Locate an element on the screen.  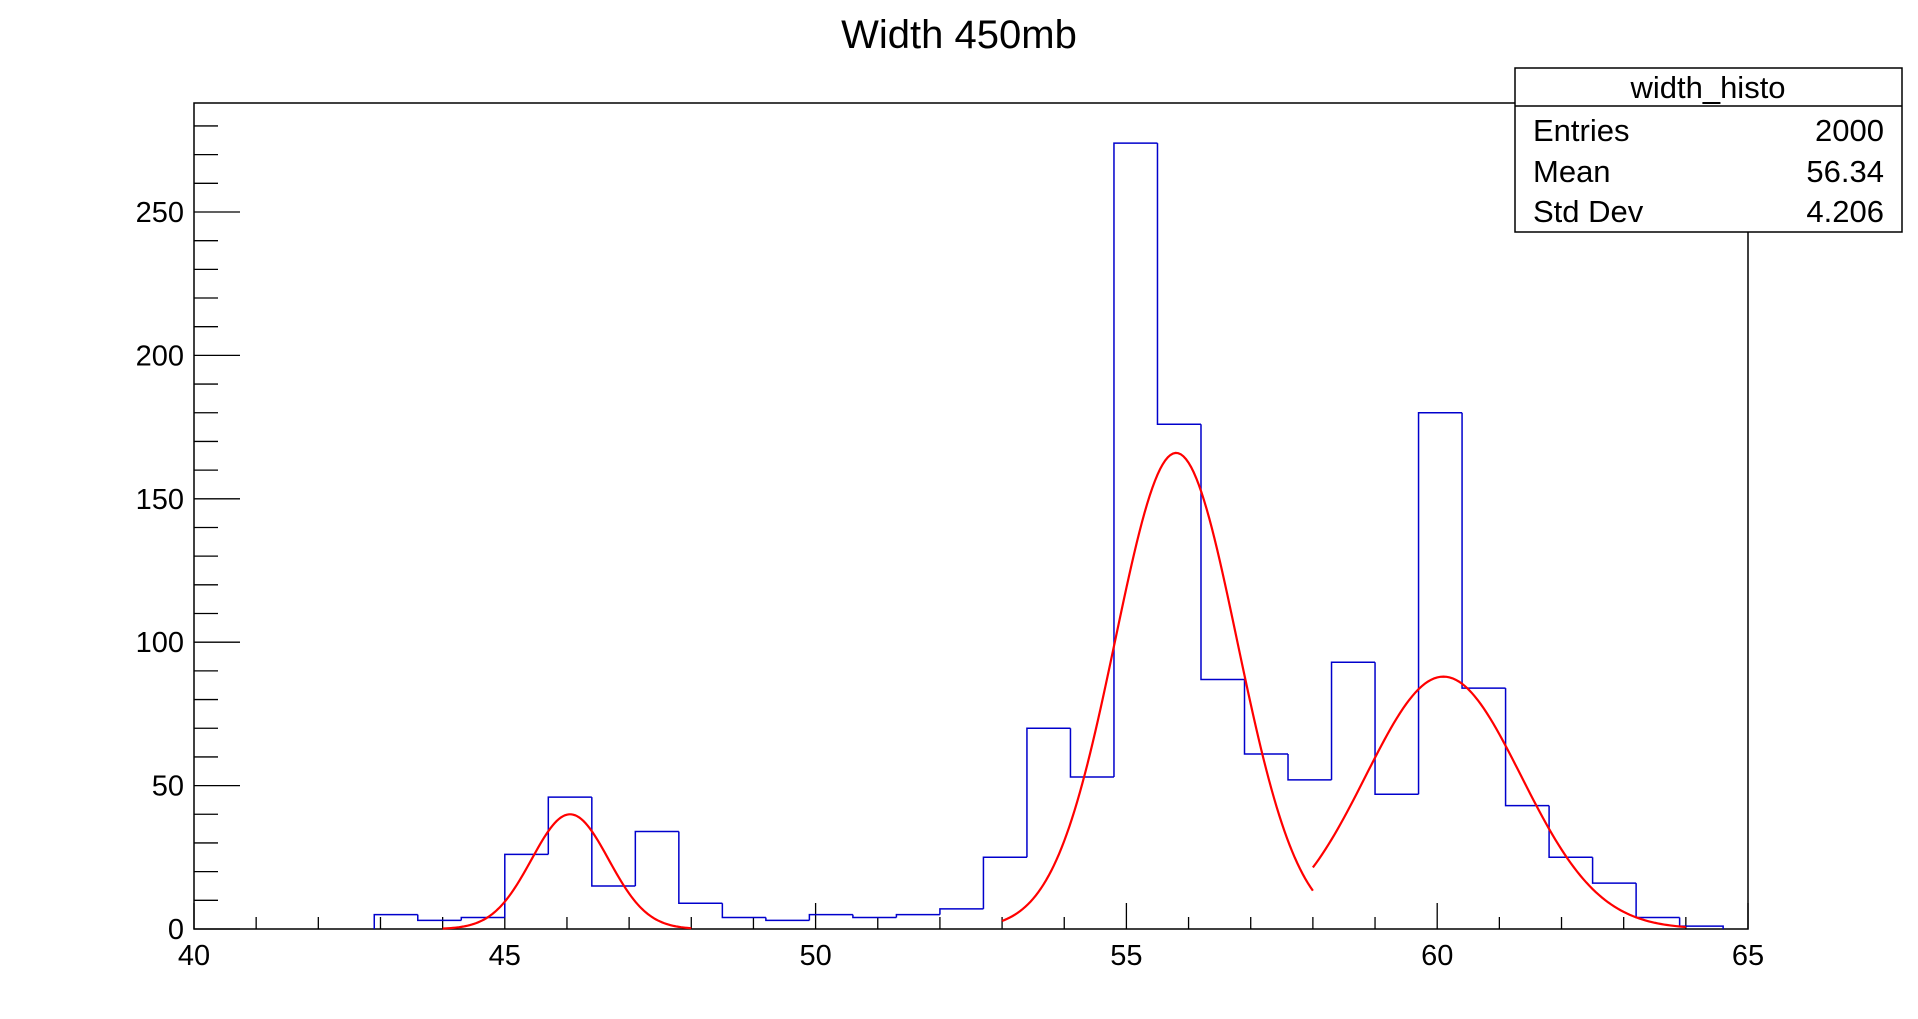
y-tick-label: 100 is located at coordinates (160, 643).